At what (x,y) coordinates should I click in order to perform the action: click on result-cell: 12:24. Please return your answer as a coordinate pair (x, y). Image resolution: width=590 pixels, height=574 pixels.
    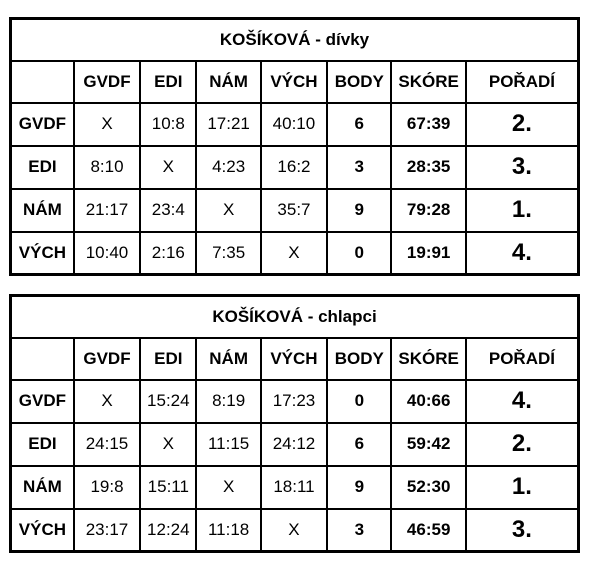
    Looking at the image, I should click on (168, 530).